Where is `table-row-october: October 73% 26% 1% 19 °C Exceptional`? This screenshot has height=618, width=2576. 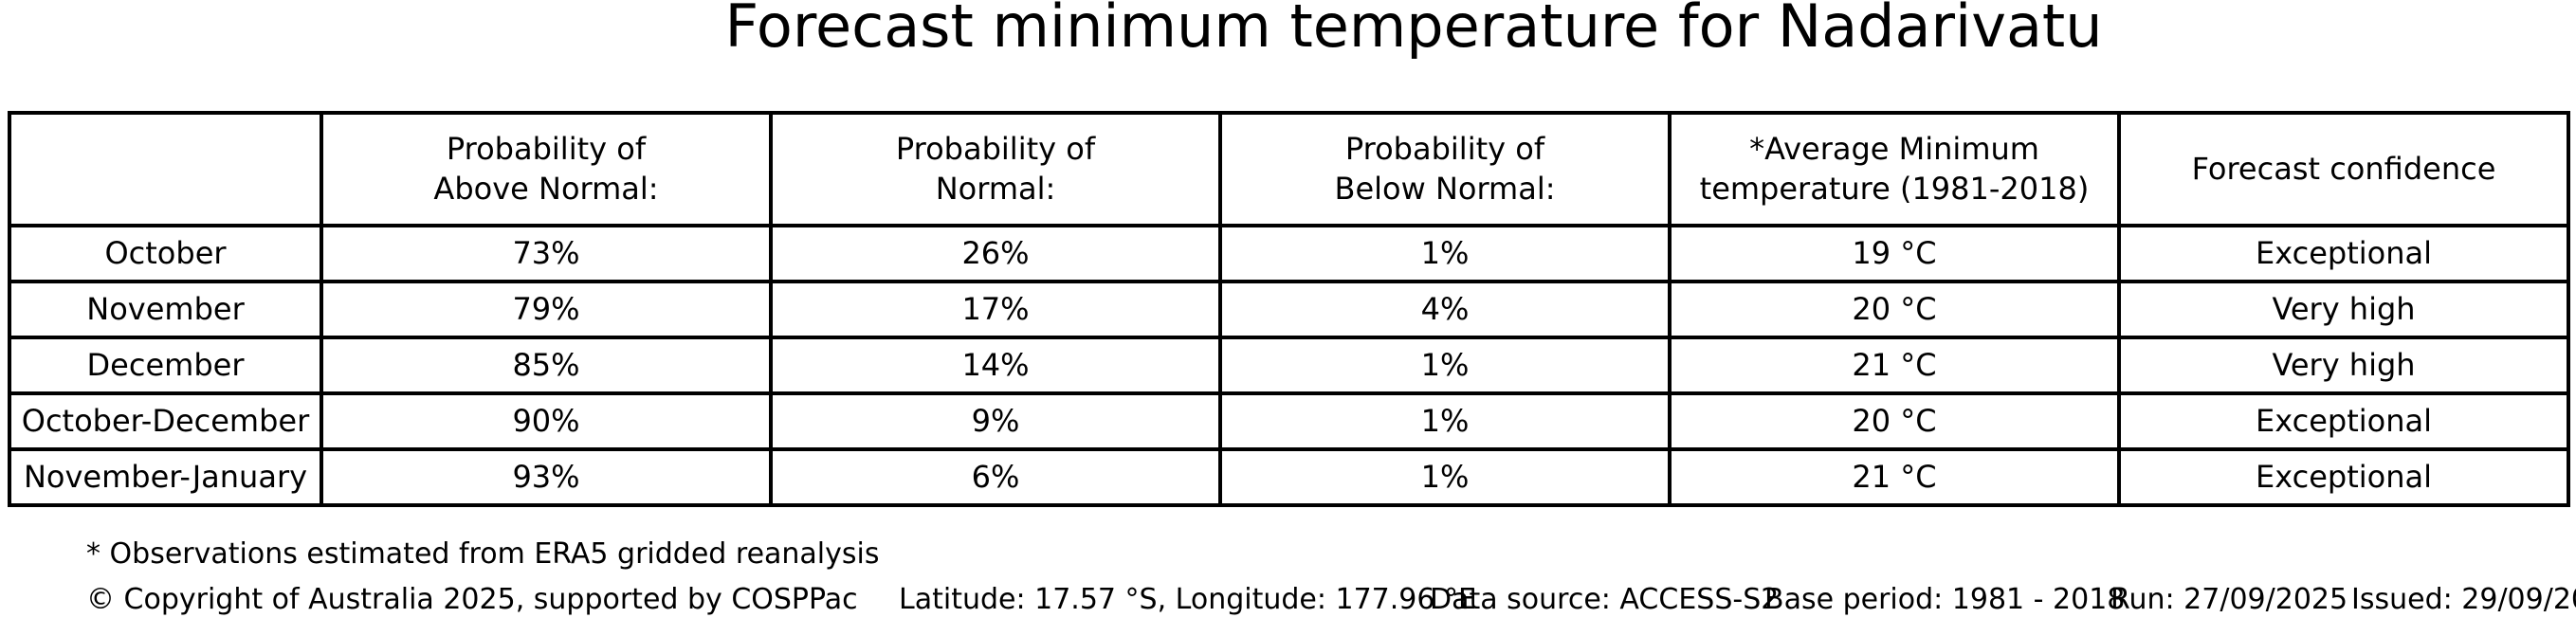
table-row-october: October 73% 26% 1% 19 °C Exceptional is located at coordinates (1289, 253).